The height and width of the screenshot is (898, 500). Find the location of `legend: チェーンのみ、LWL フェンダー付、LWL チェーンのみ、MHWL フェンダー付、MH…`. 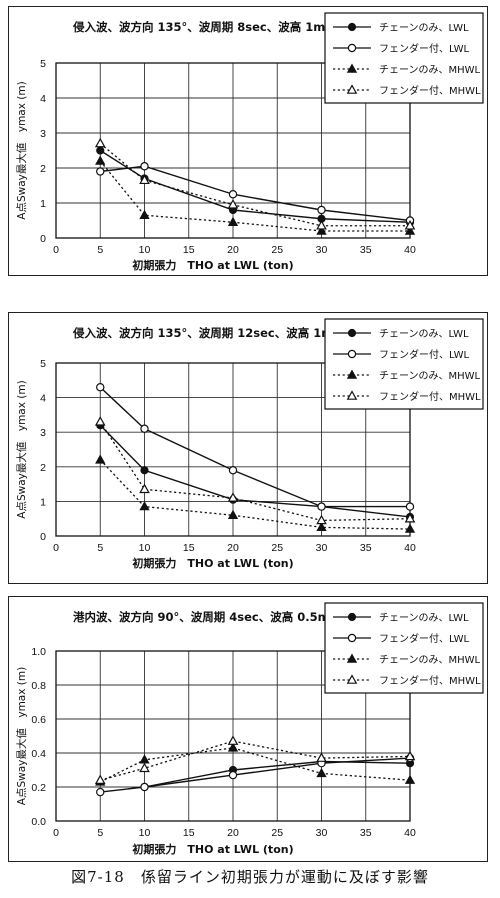

legend: チェーンのみ、LWL フェンダー付、LWL チェーンのみ、MHWL フェンダー付、MH… is located at coordinates (404, 648).